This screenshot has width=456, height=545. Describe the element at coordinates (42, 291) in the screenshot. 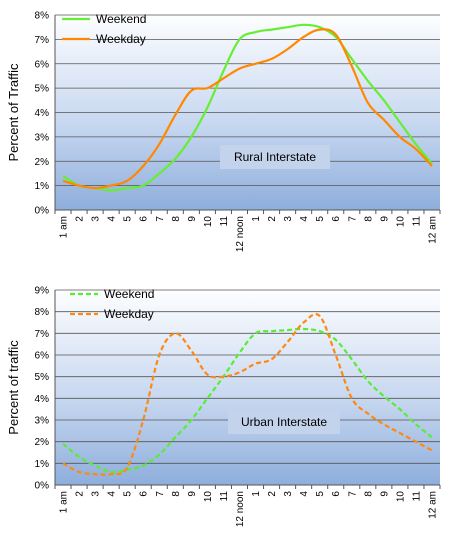

I see `y-tick-label: 9%` at that location.